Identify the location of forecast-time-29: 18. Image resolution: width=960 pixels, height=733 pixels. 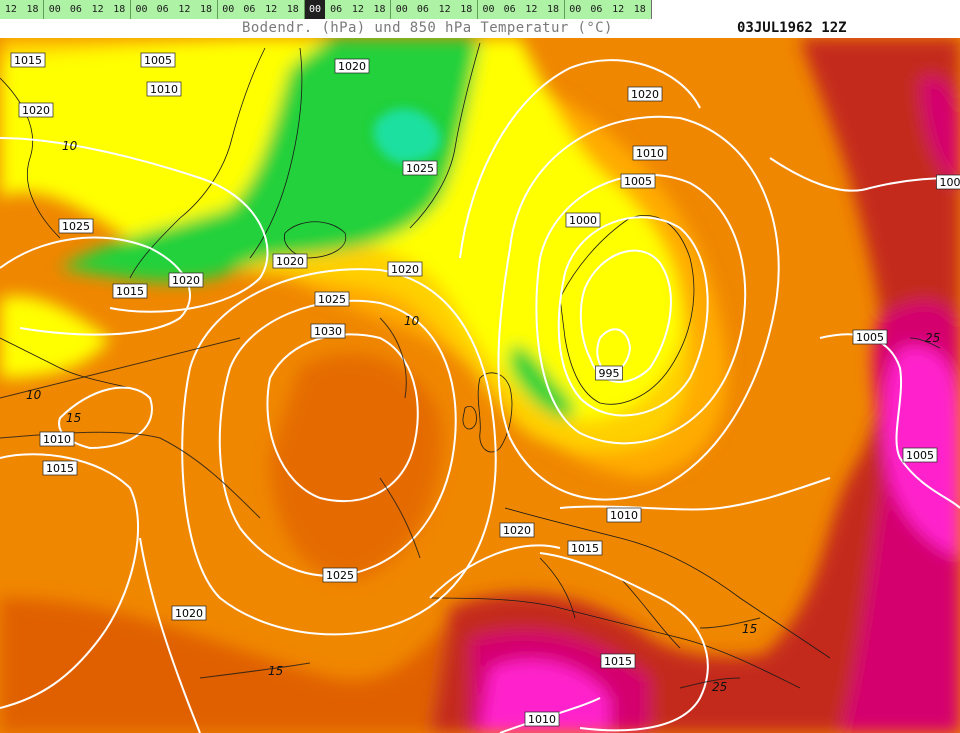
(639, 9).